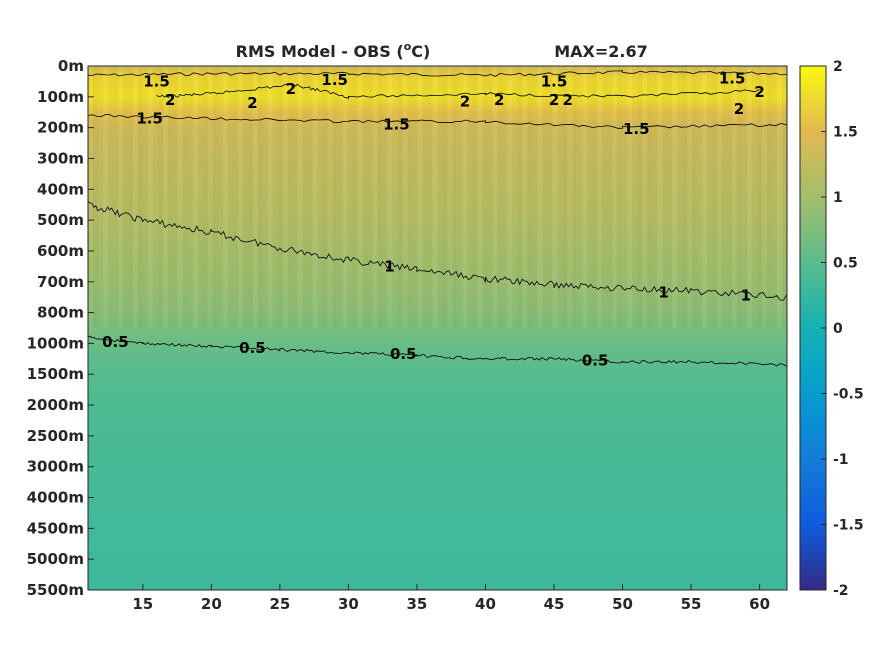  I want to click on y-tick-label: 100m, so click(60, 97).